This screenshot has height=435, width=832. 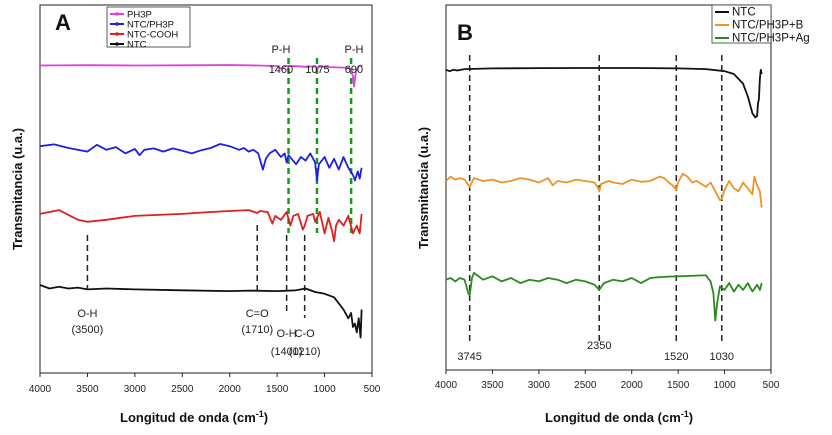 I want to click on panel-a-letter: A, so click(x=63, y=22).